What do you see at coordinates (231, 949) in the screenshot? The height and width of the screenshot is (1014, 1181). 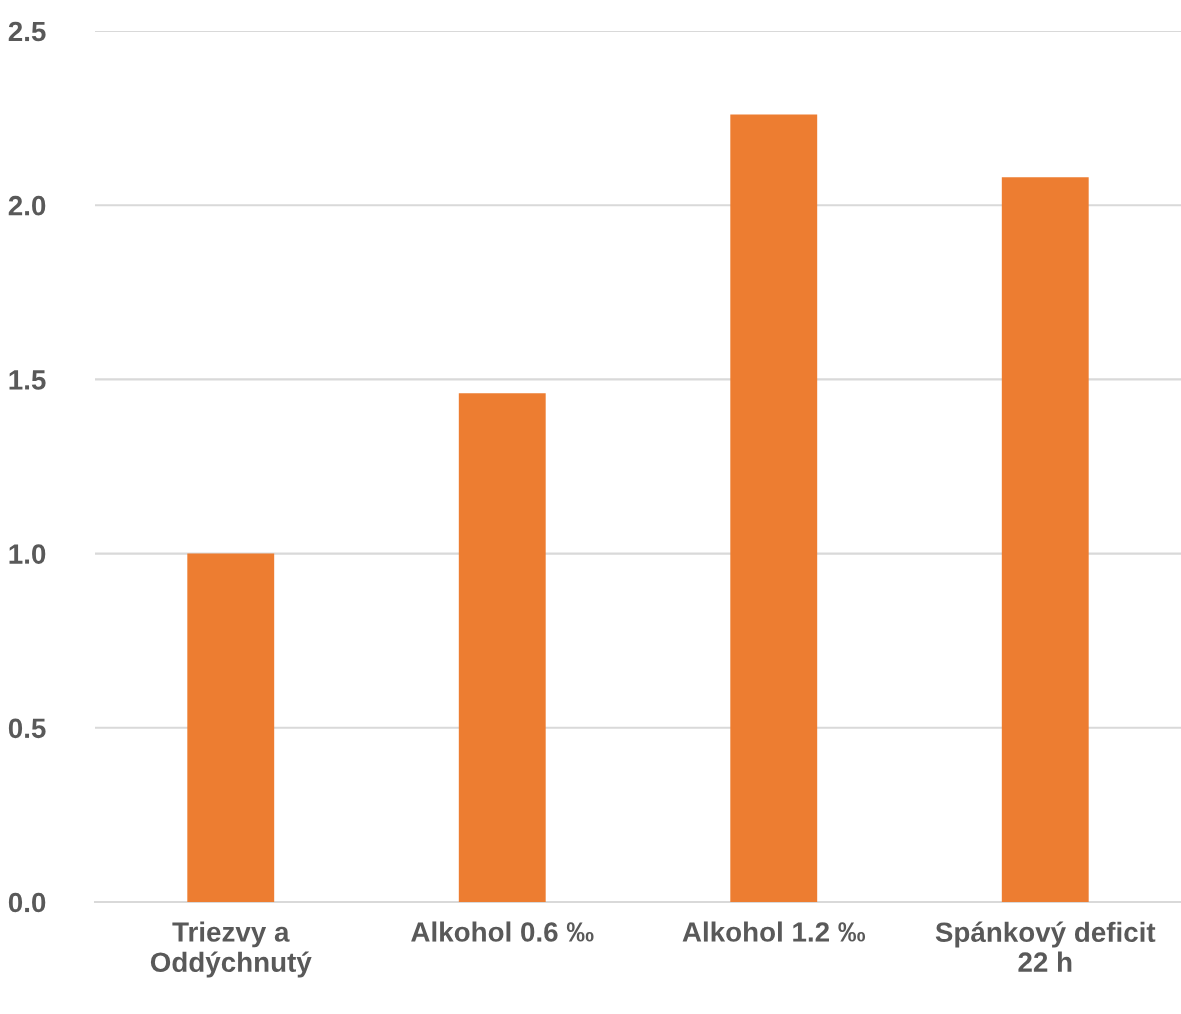 I see `x-tick-label: Triezvy a Oddýchnutý` at bounding box center [231, 949].